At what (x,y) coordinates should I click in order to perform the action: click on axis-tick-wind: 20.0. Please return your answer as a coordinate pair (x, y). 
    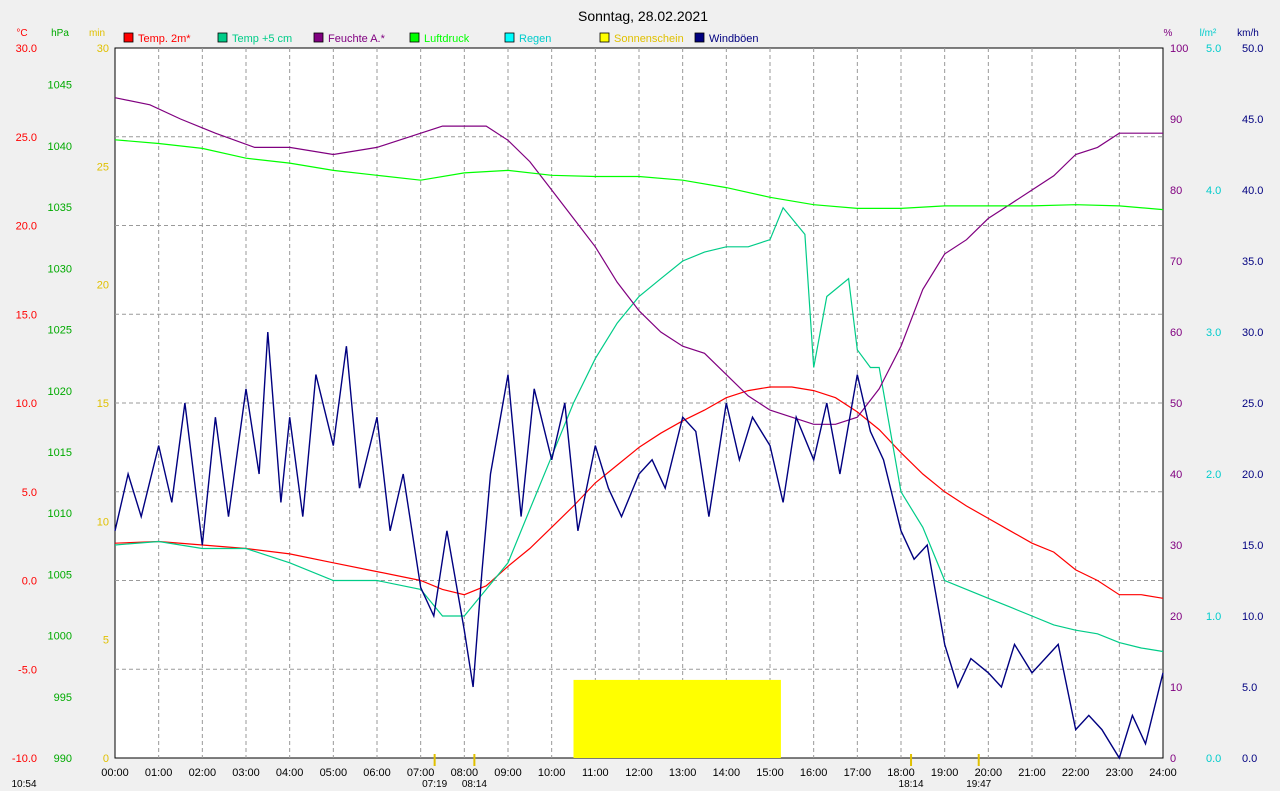
    Looking at the image, I should click on (1252, 475).